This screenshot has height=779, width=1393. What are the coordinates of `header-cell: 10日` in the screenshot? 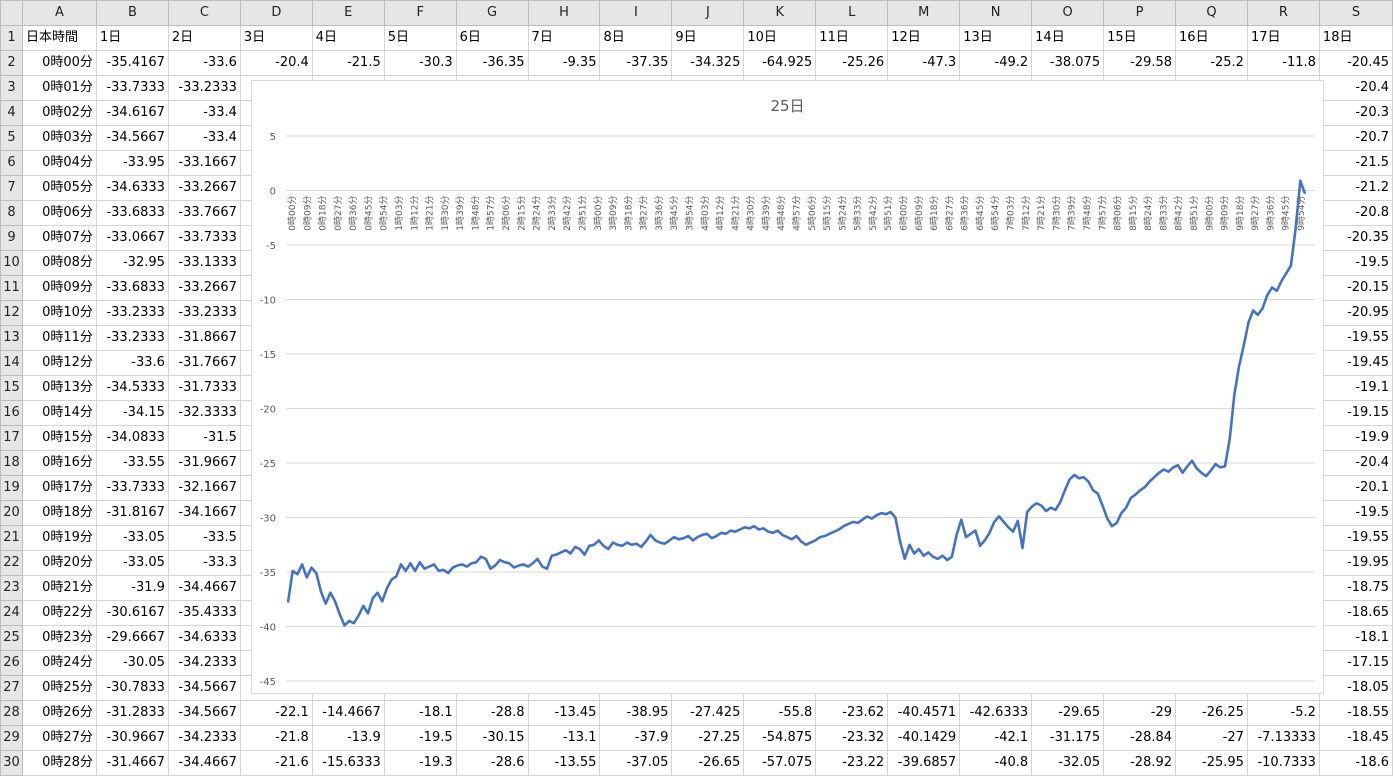 It's located at (780, 38).